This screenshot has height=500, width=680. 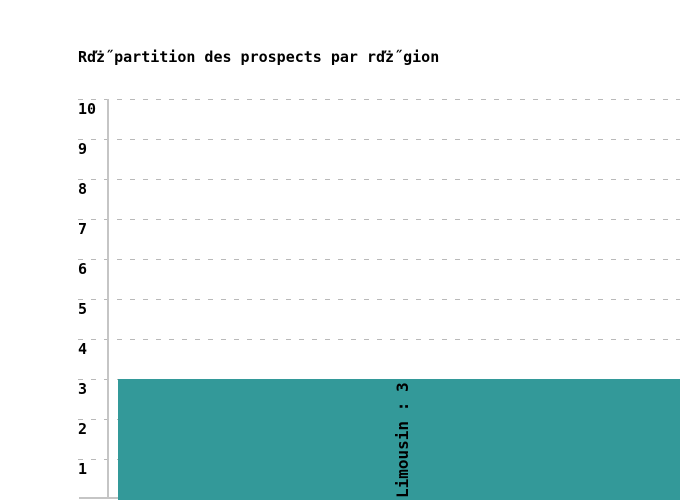 What do you see at coordinates (83, 469) in the screenshot?
I see `y-tick-label: 1` at bounding box center [83, 469].